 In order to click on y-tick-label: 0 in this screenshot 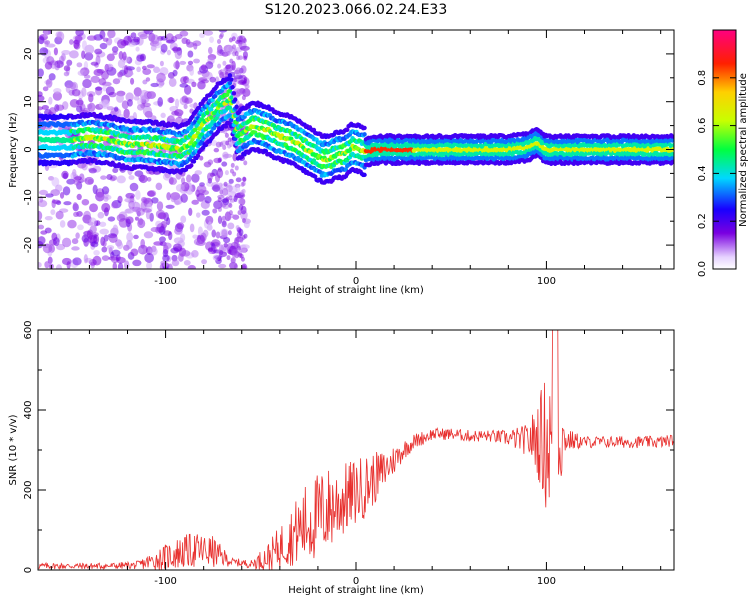, I will do `click(28, 570)`.